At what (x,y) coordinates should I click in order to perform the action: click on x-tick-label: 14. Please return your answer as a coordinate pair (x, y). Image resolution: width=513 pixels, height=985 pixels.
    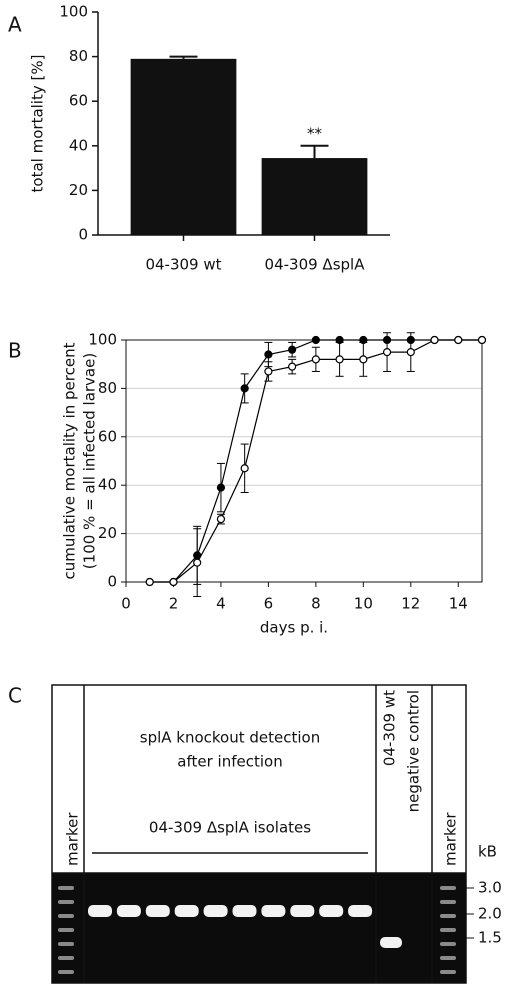
    Looking at the image, I should click on (458, 604).